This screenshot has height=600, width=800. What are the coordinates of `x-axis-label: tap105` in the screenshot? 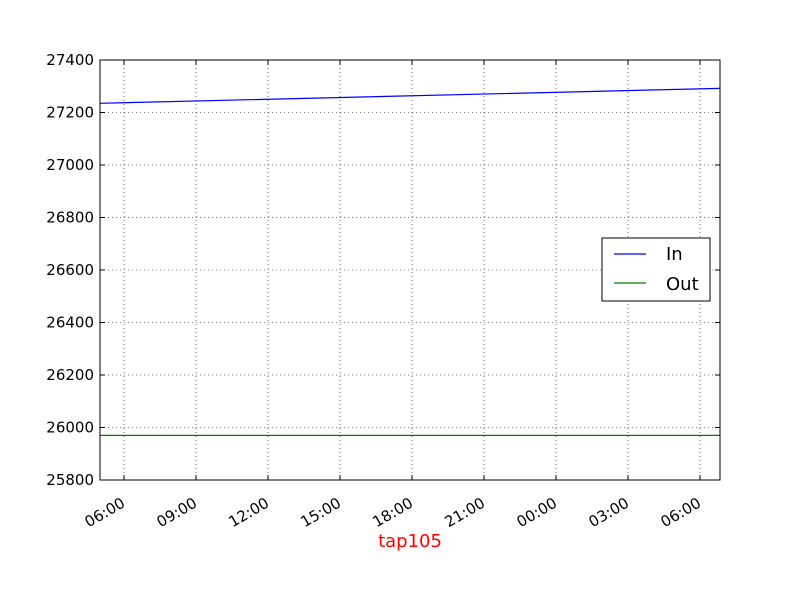 It's located at (410, 541).